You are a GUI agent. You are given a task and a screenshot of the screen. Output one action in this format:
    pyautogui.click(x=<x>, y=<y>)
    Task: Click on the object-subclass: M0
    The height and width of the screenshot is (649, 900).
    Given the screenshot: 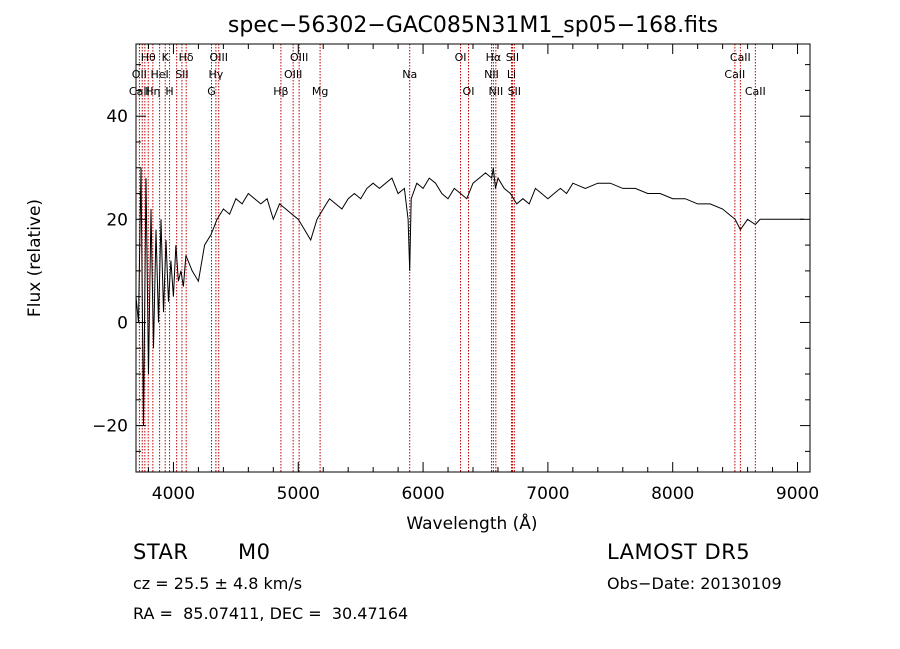 What is the action you would take?
    pyautogui.click(x=254, y=552)
    